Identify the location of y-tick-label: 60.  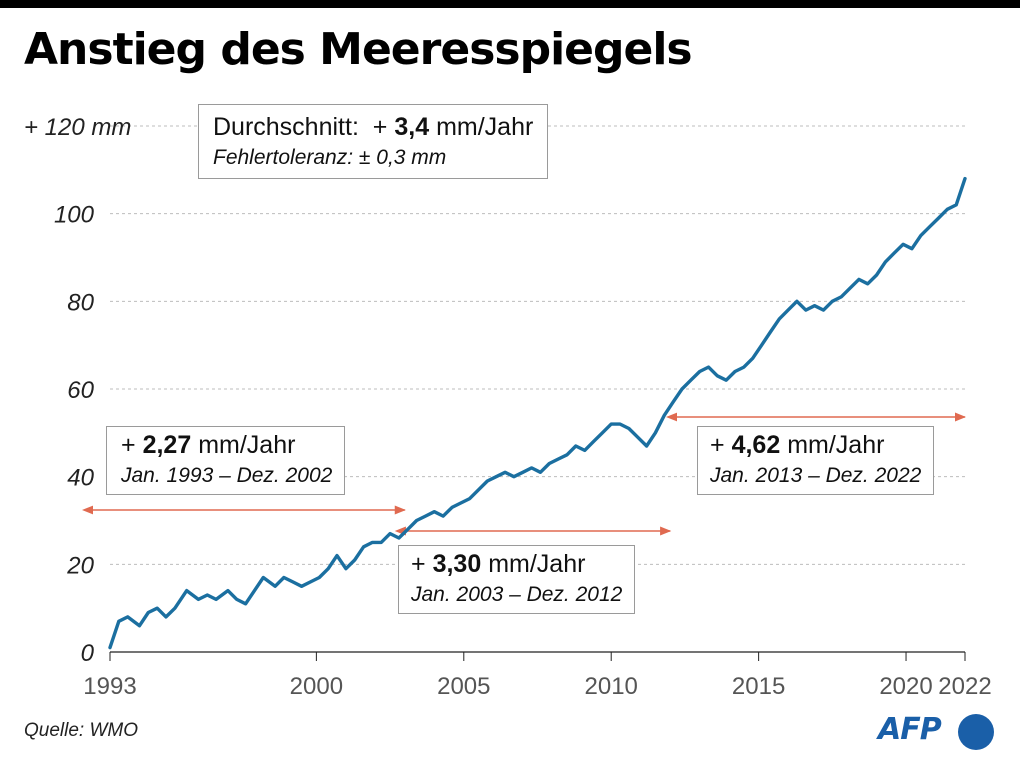
(80, 390).